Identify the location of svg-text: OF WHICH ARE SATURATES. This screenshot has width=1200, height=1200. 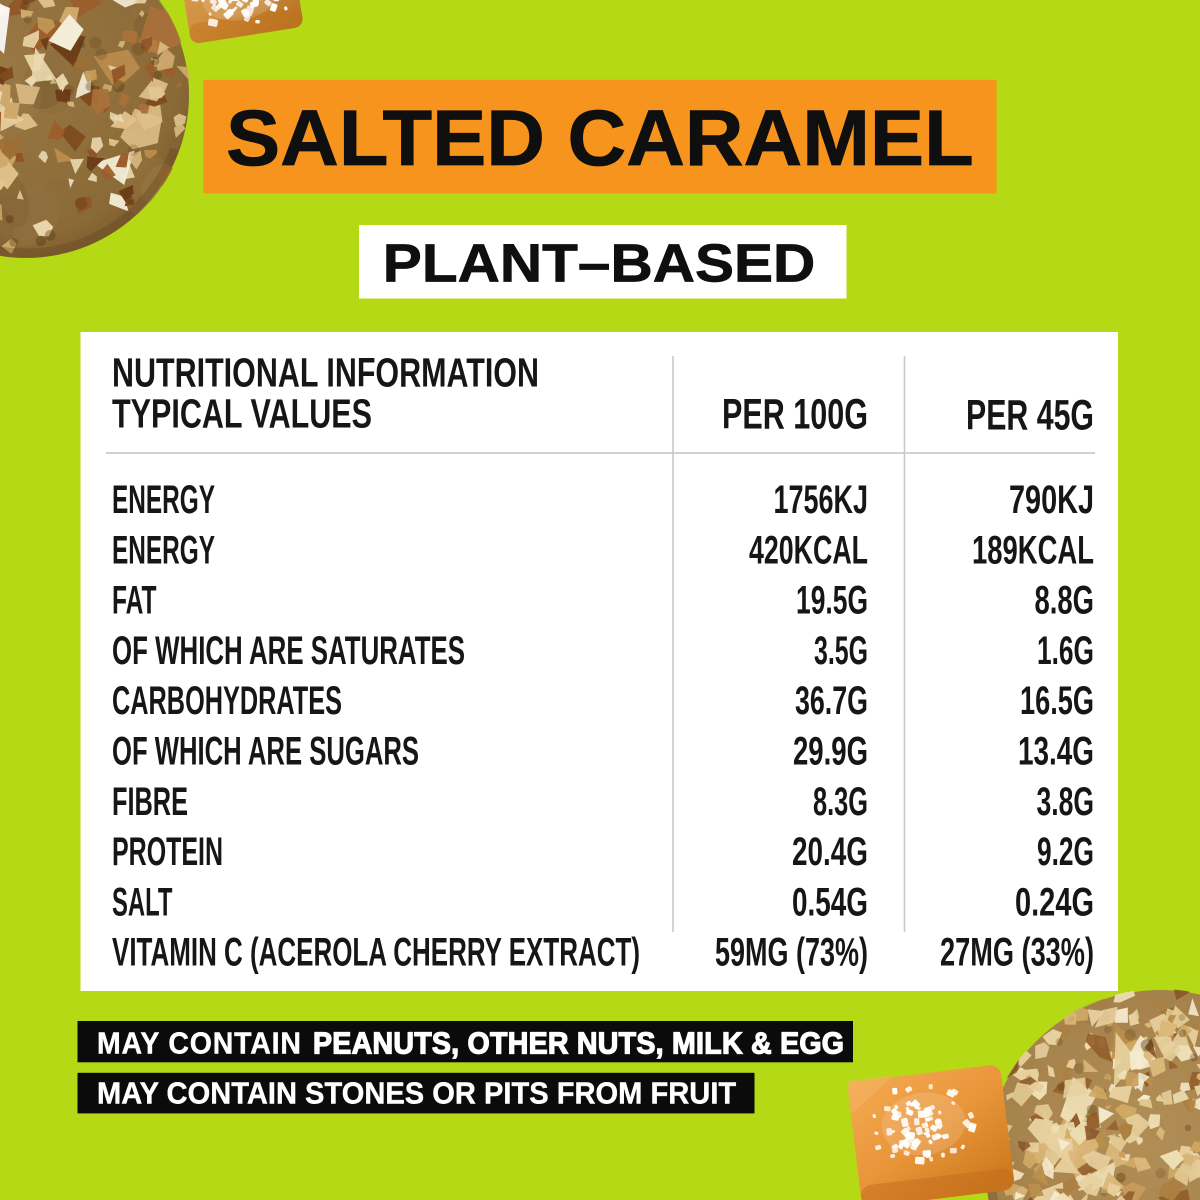
(288, 651).